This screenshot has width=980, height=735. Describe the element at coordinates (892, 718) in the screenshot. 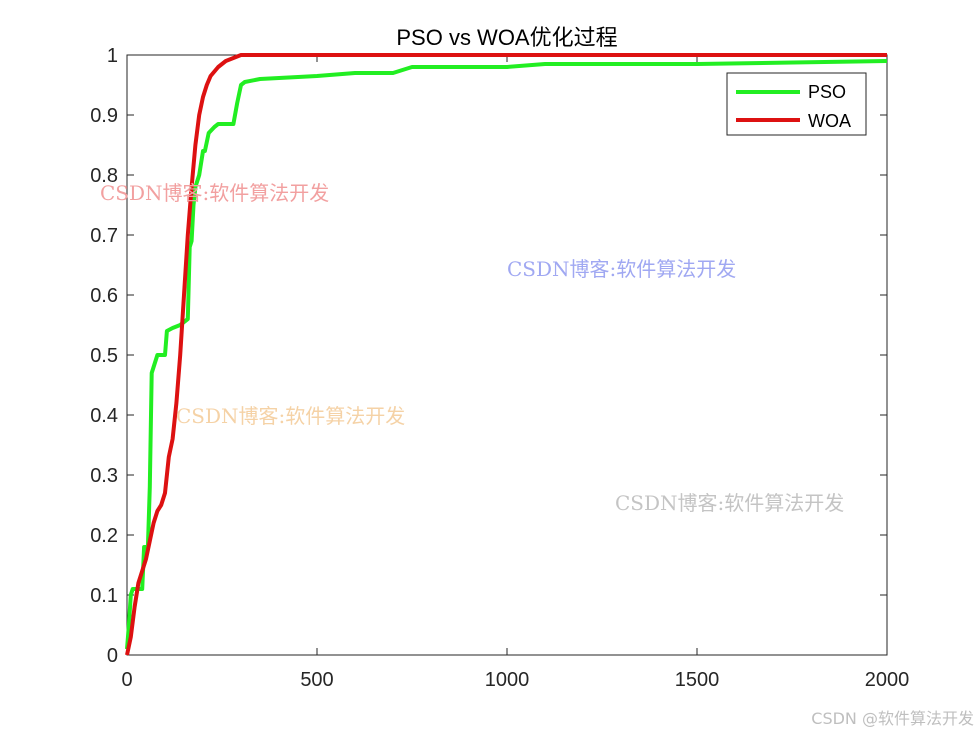

I see `footer-watermark: CSDN @软件算法开发` at that location.